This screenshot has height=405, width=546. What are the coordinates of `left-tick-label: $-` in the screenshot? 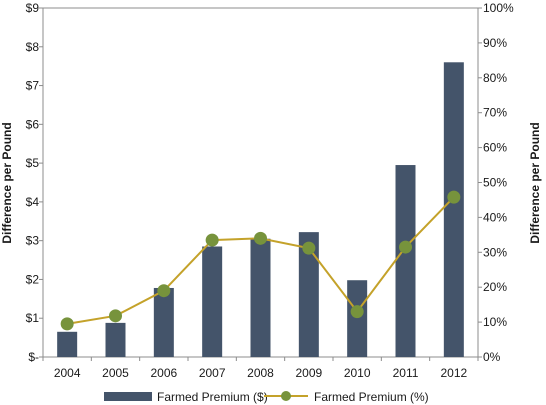 It's located at (33, 357).